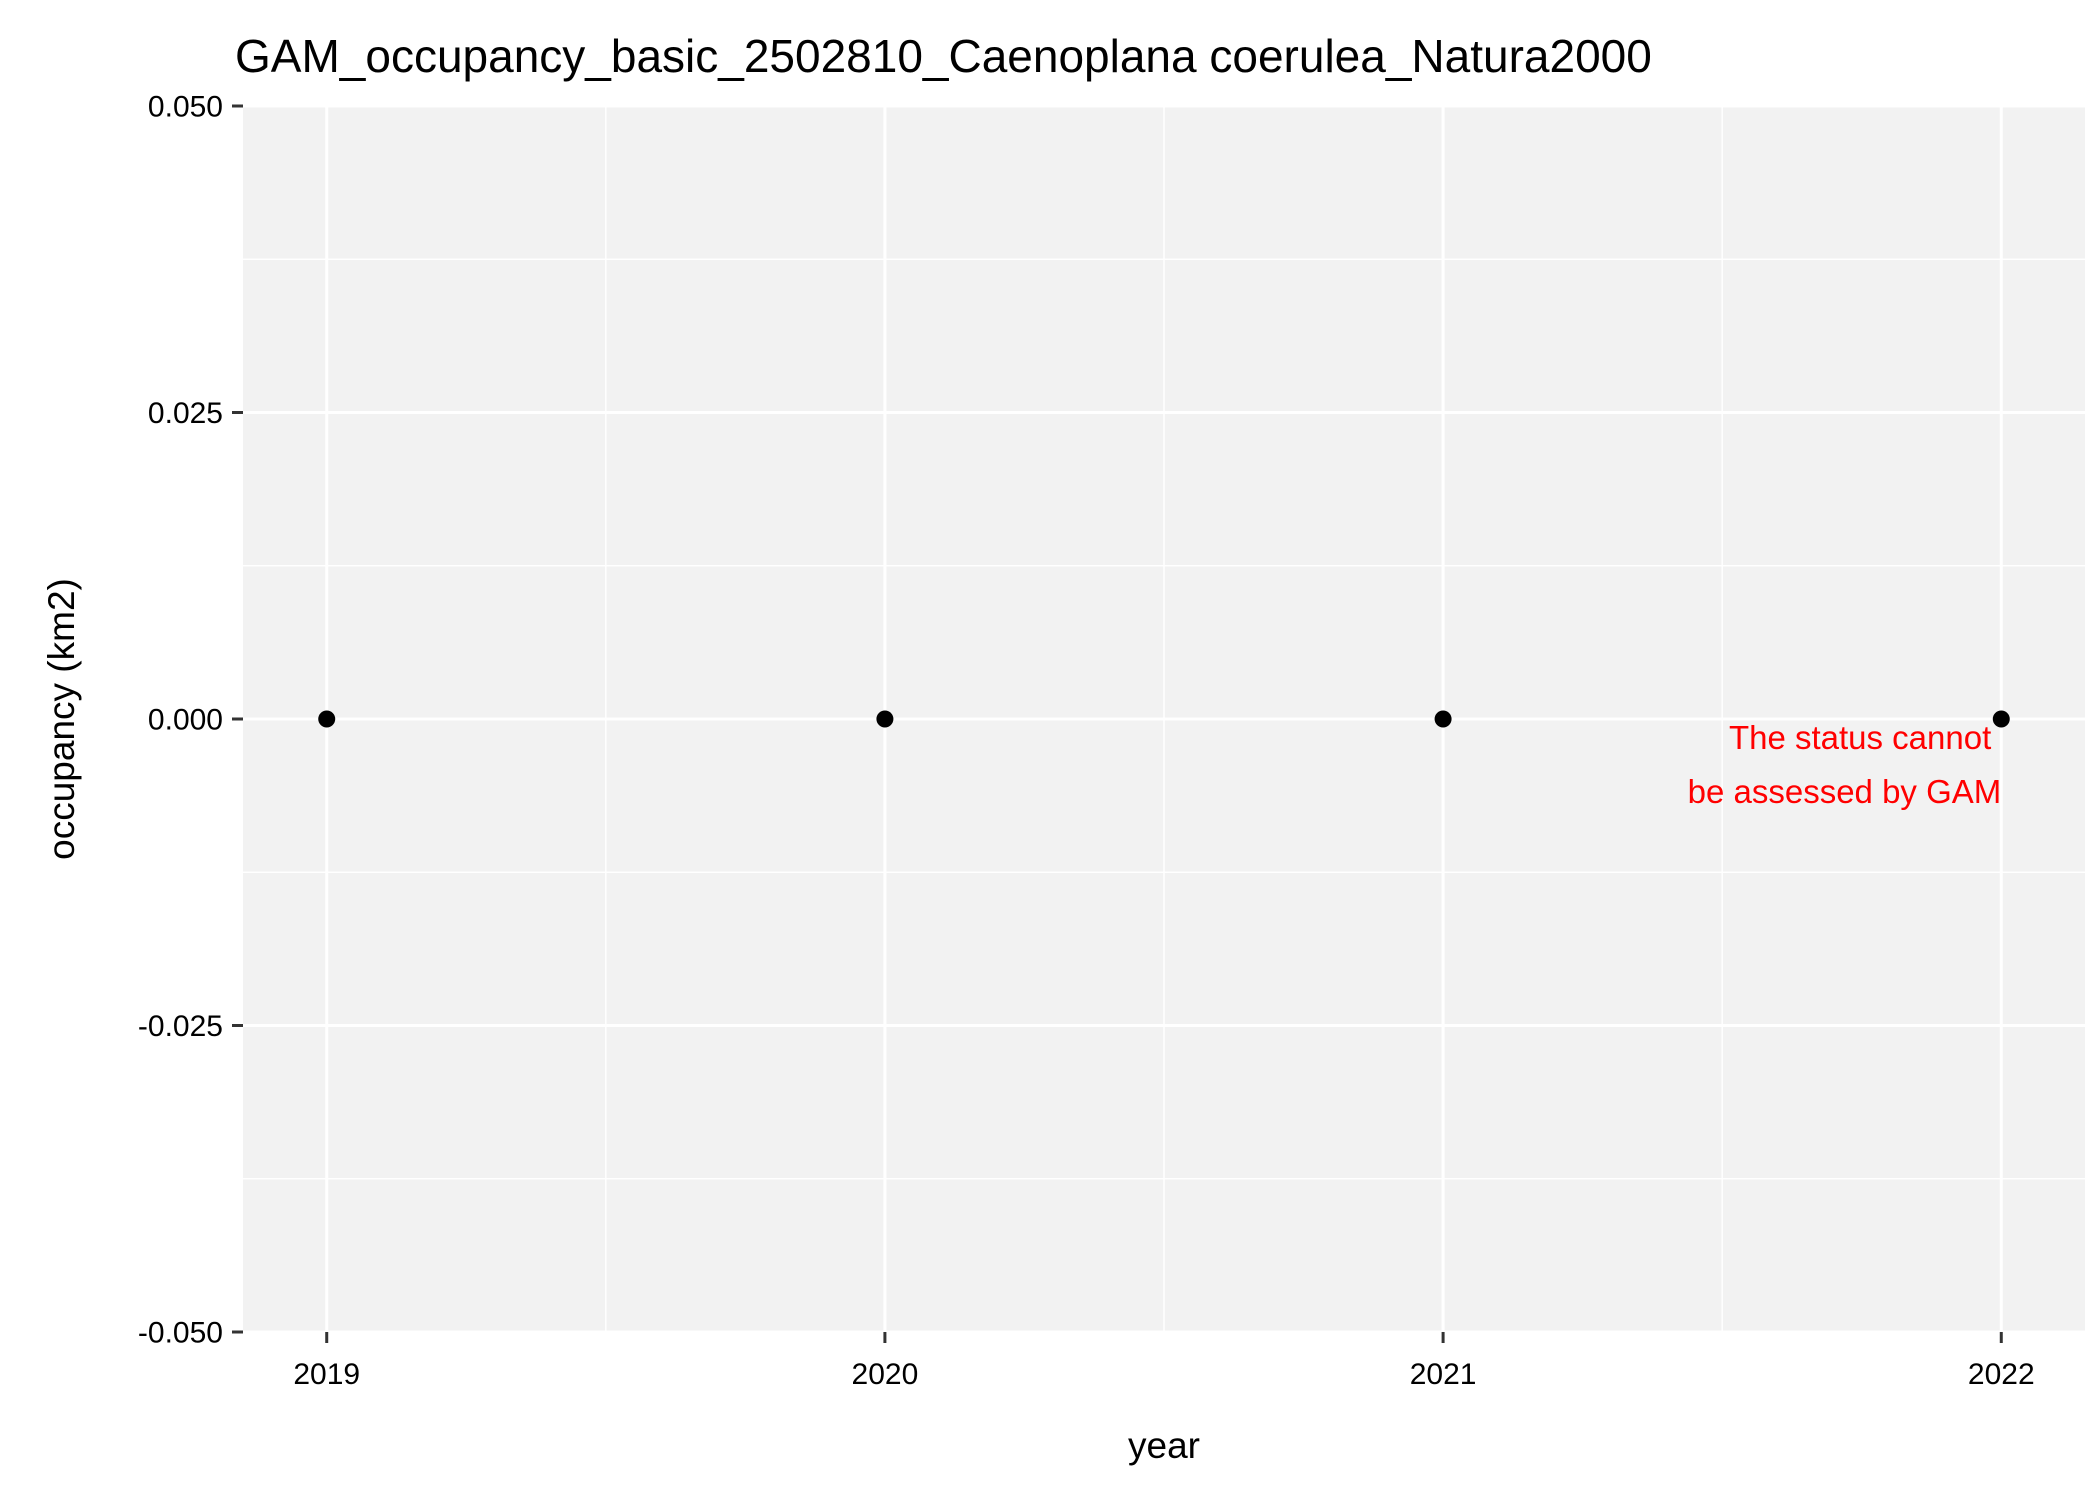 This screenshot has height=1499, width=2100. I want to click on data-points, so click(1164, 719).